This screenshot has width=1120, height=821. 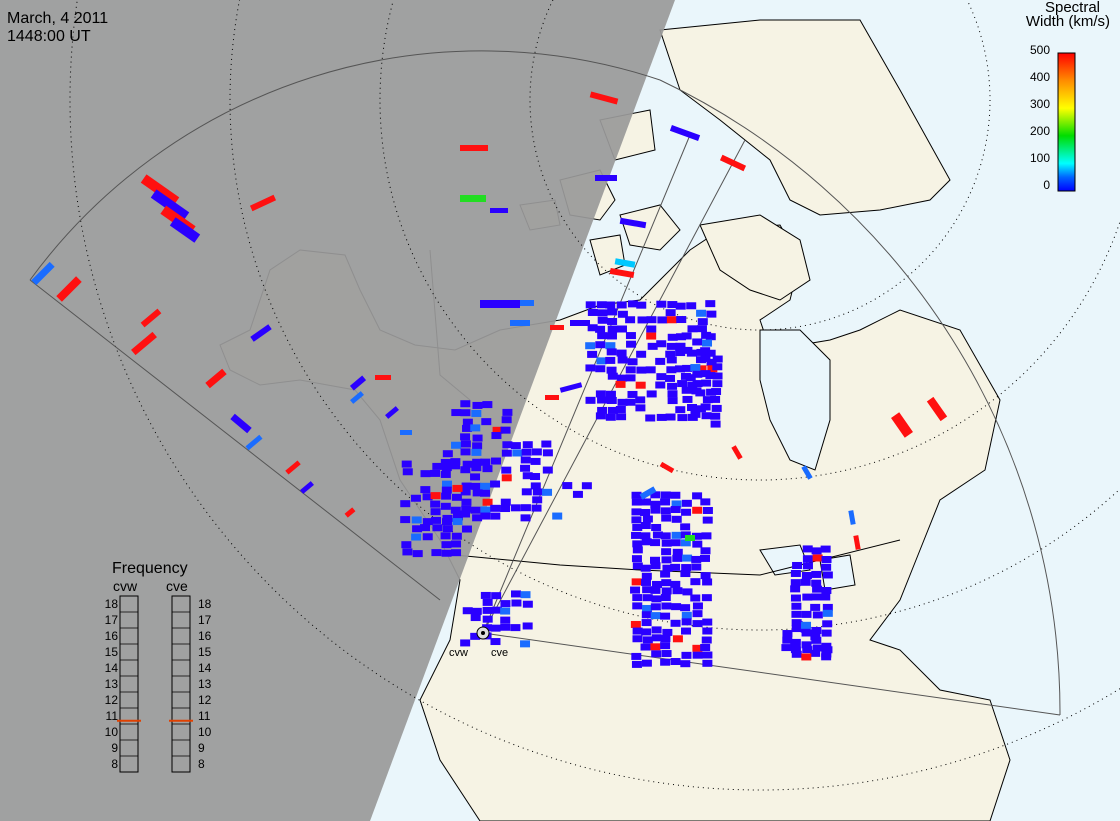 I want to click on greenland-landmass, so click(x=805, y=117).